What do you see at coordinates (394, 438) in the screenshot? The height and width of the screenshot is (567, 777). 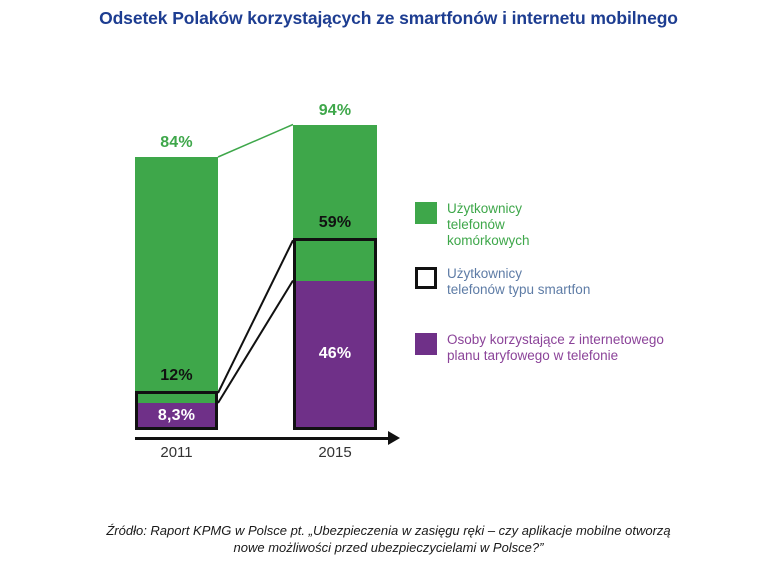 I see `x-axis-arrowhead-icon` at bounding box center [394, 438].